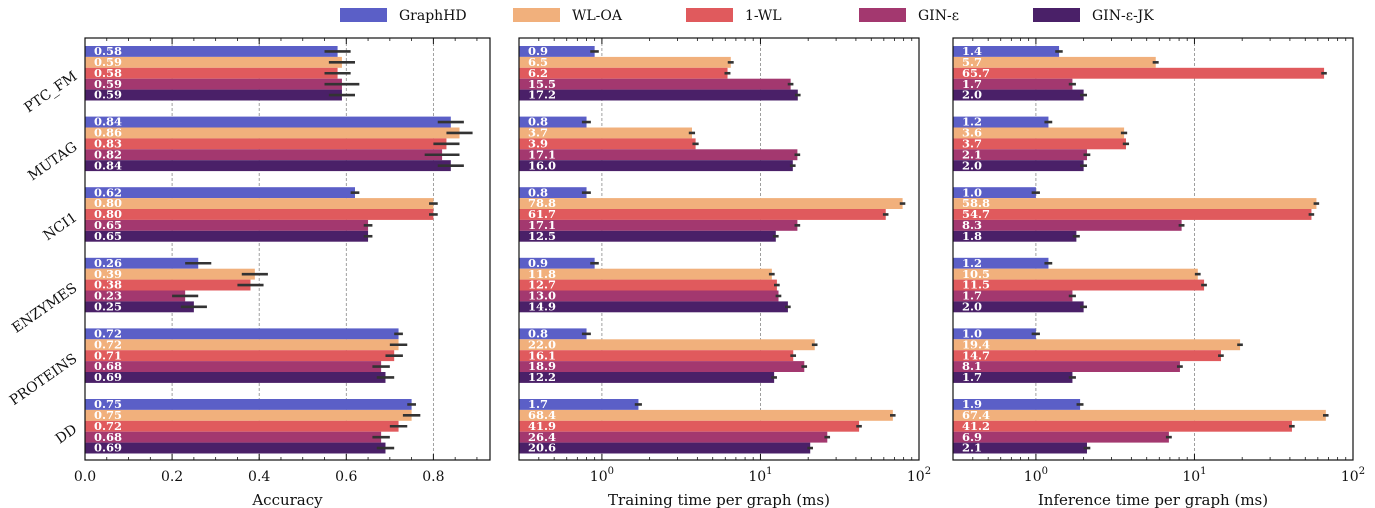 The width and height of the screenshot is (1375, 508). Describe the element at coordinates (747, 16) in the screenshot. I see `legend: GraphHD WL-OA 1-WL GIN-ε GIN-ε-JK` at that location.